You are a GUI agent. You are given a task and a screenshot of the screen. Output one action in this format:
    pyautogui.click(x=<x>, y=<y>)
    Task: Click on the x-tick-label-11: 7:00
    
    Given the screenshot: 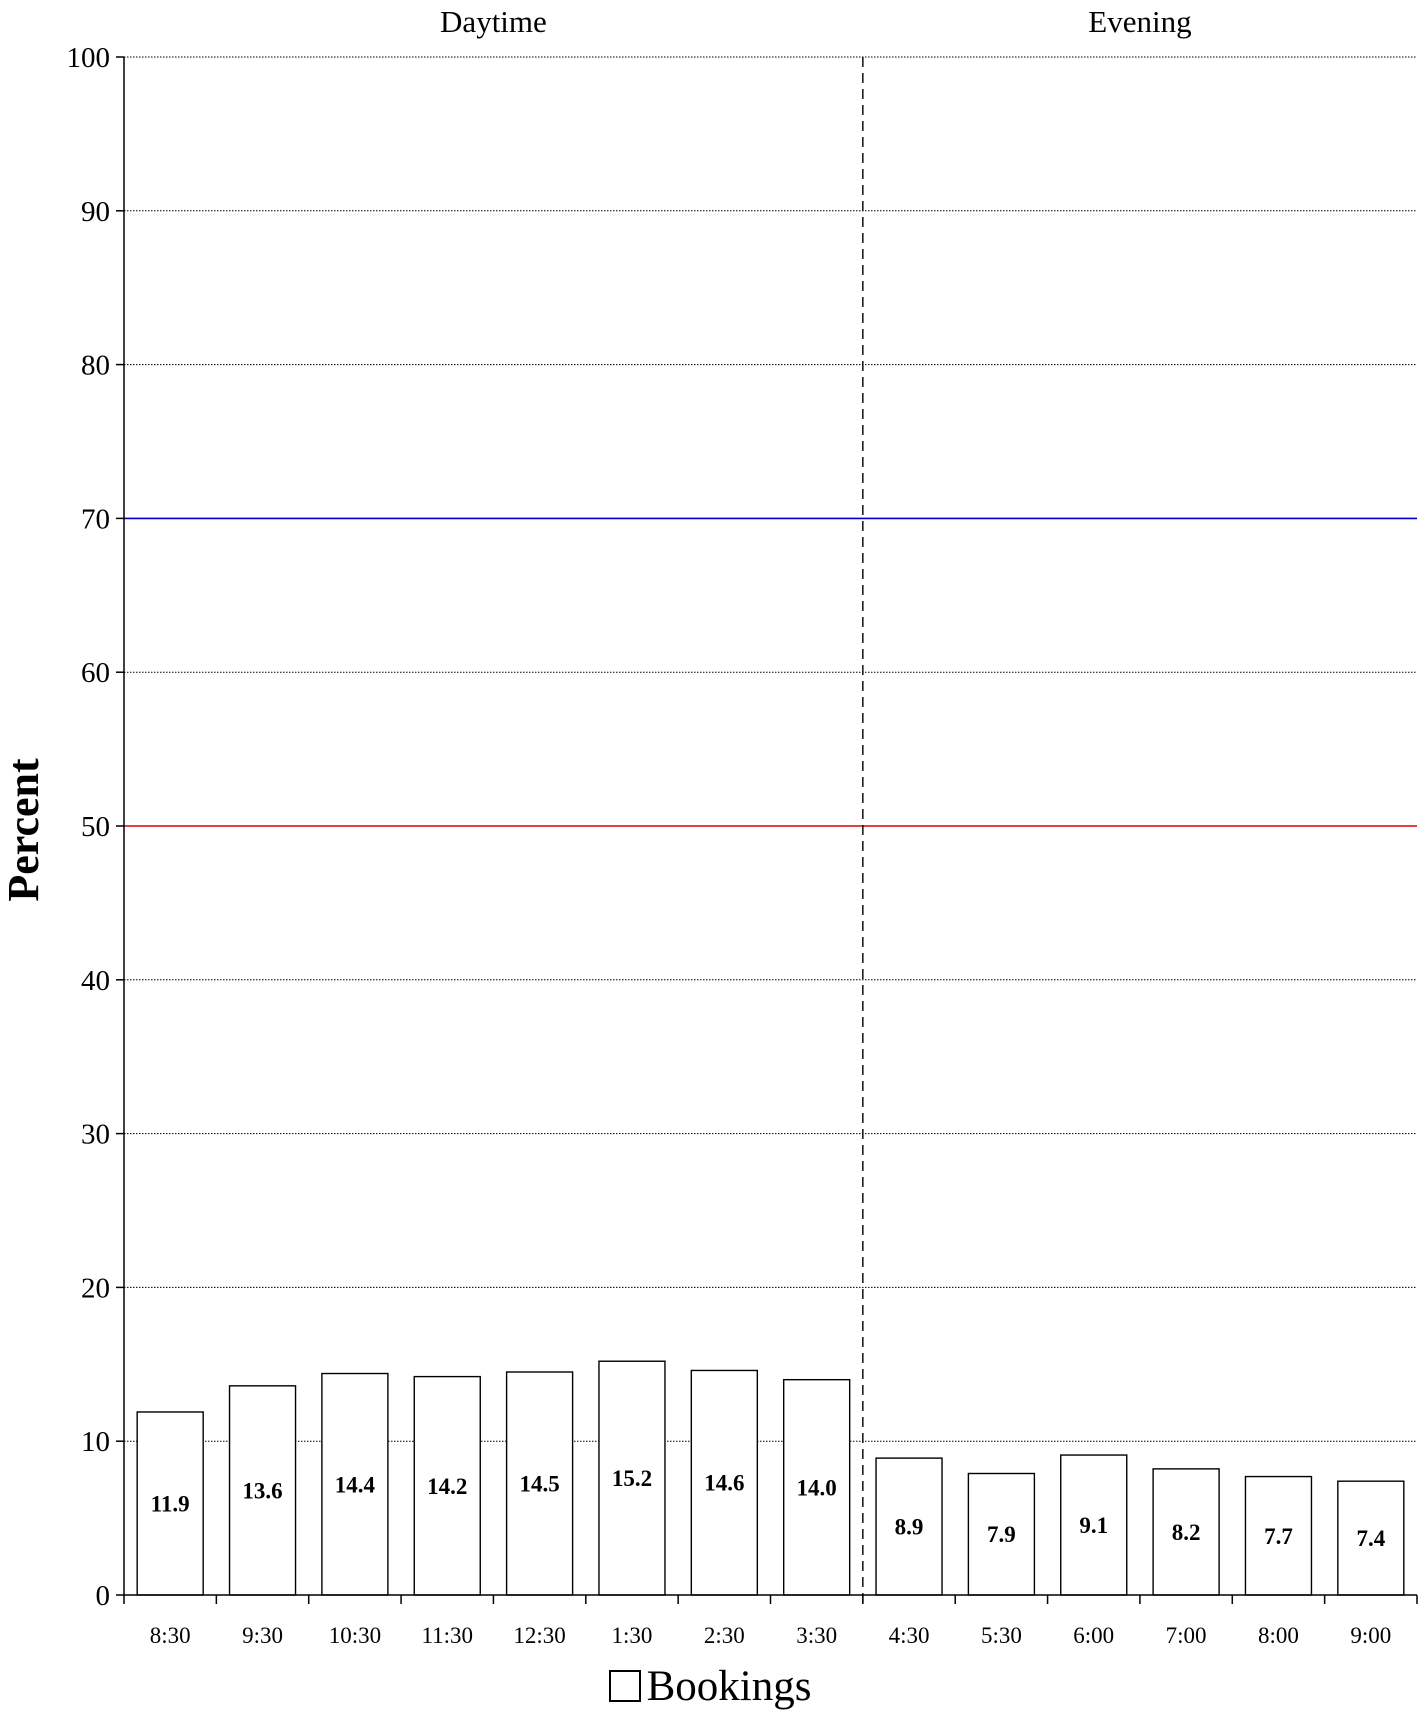 What is the action you would take?
    pyautogui.click(x=1186, y=1635)
    